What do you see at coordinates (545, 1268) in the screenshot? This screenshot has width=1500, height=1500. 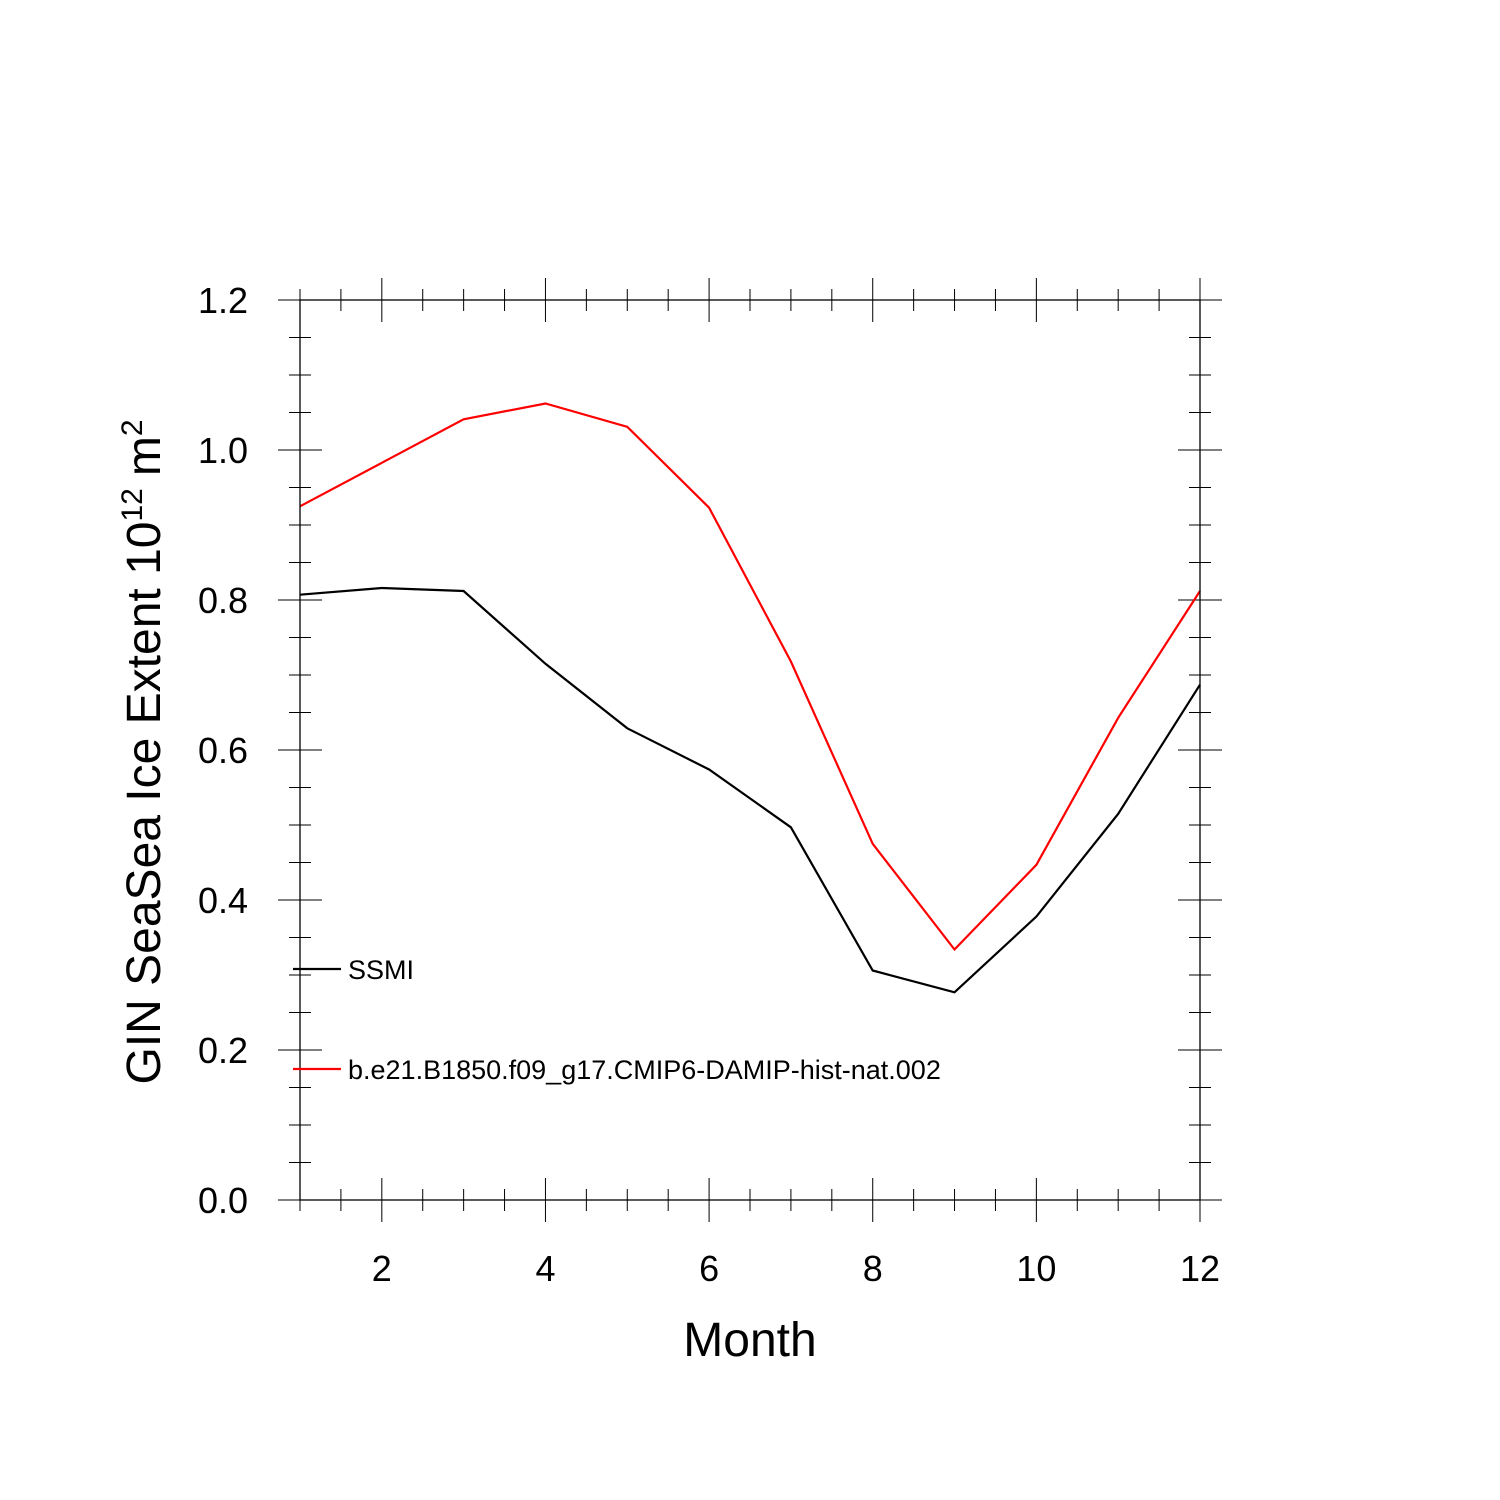 I see `x-tick-label: 4` at bounding box center [545, 1268].